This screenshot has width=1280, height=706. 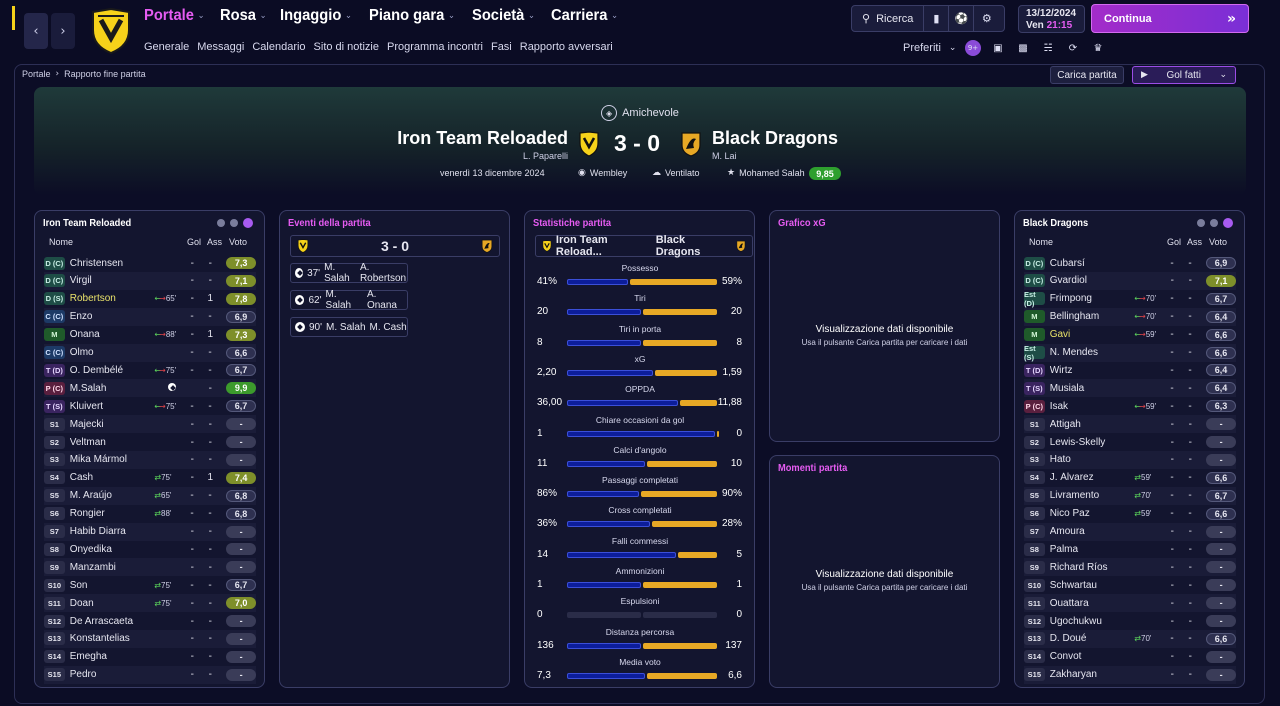 What do you see at coordinates (150, 531) in the screenshot?
I see `player-row: S7 Habib Diarra - - -` at bounding box center [150, 531].